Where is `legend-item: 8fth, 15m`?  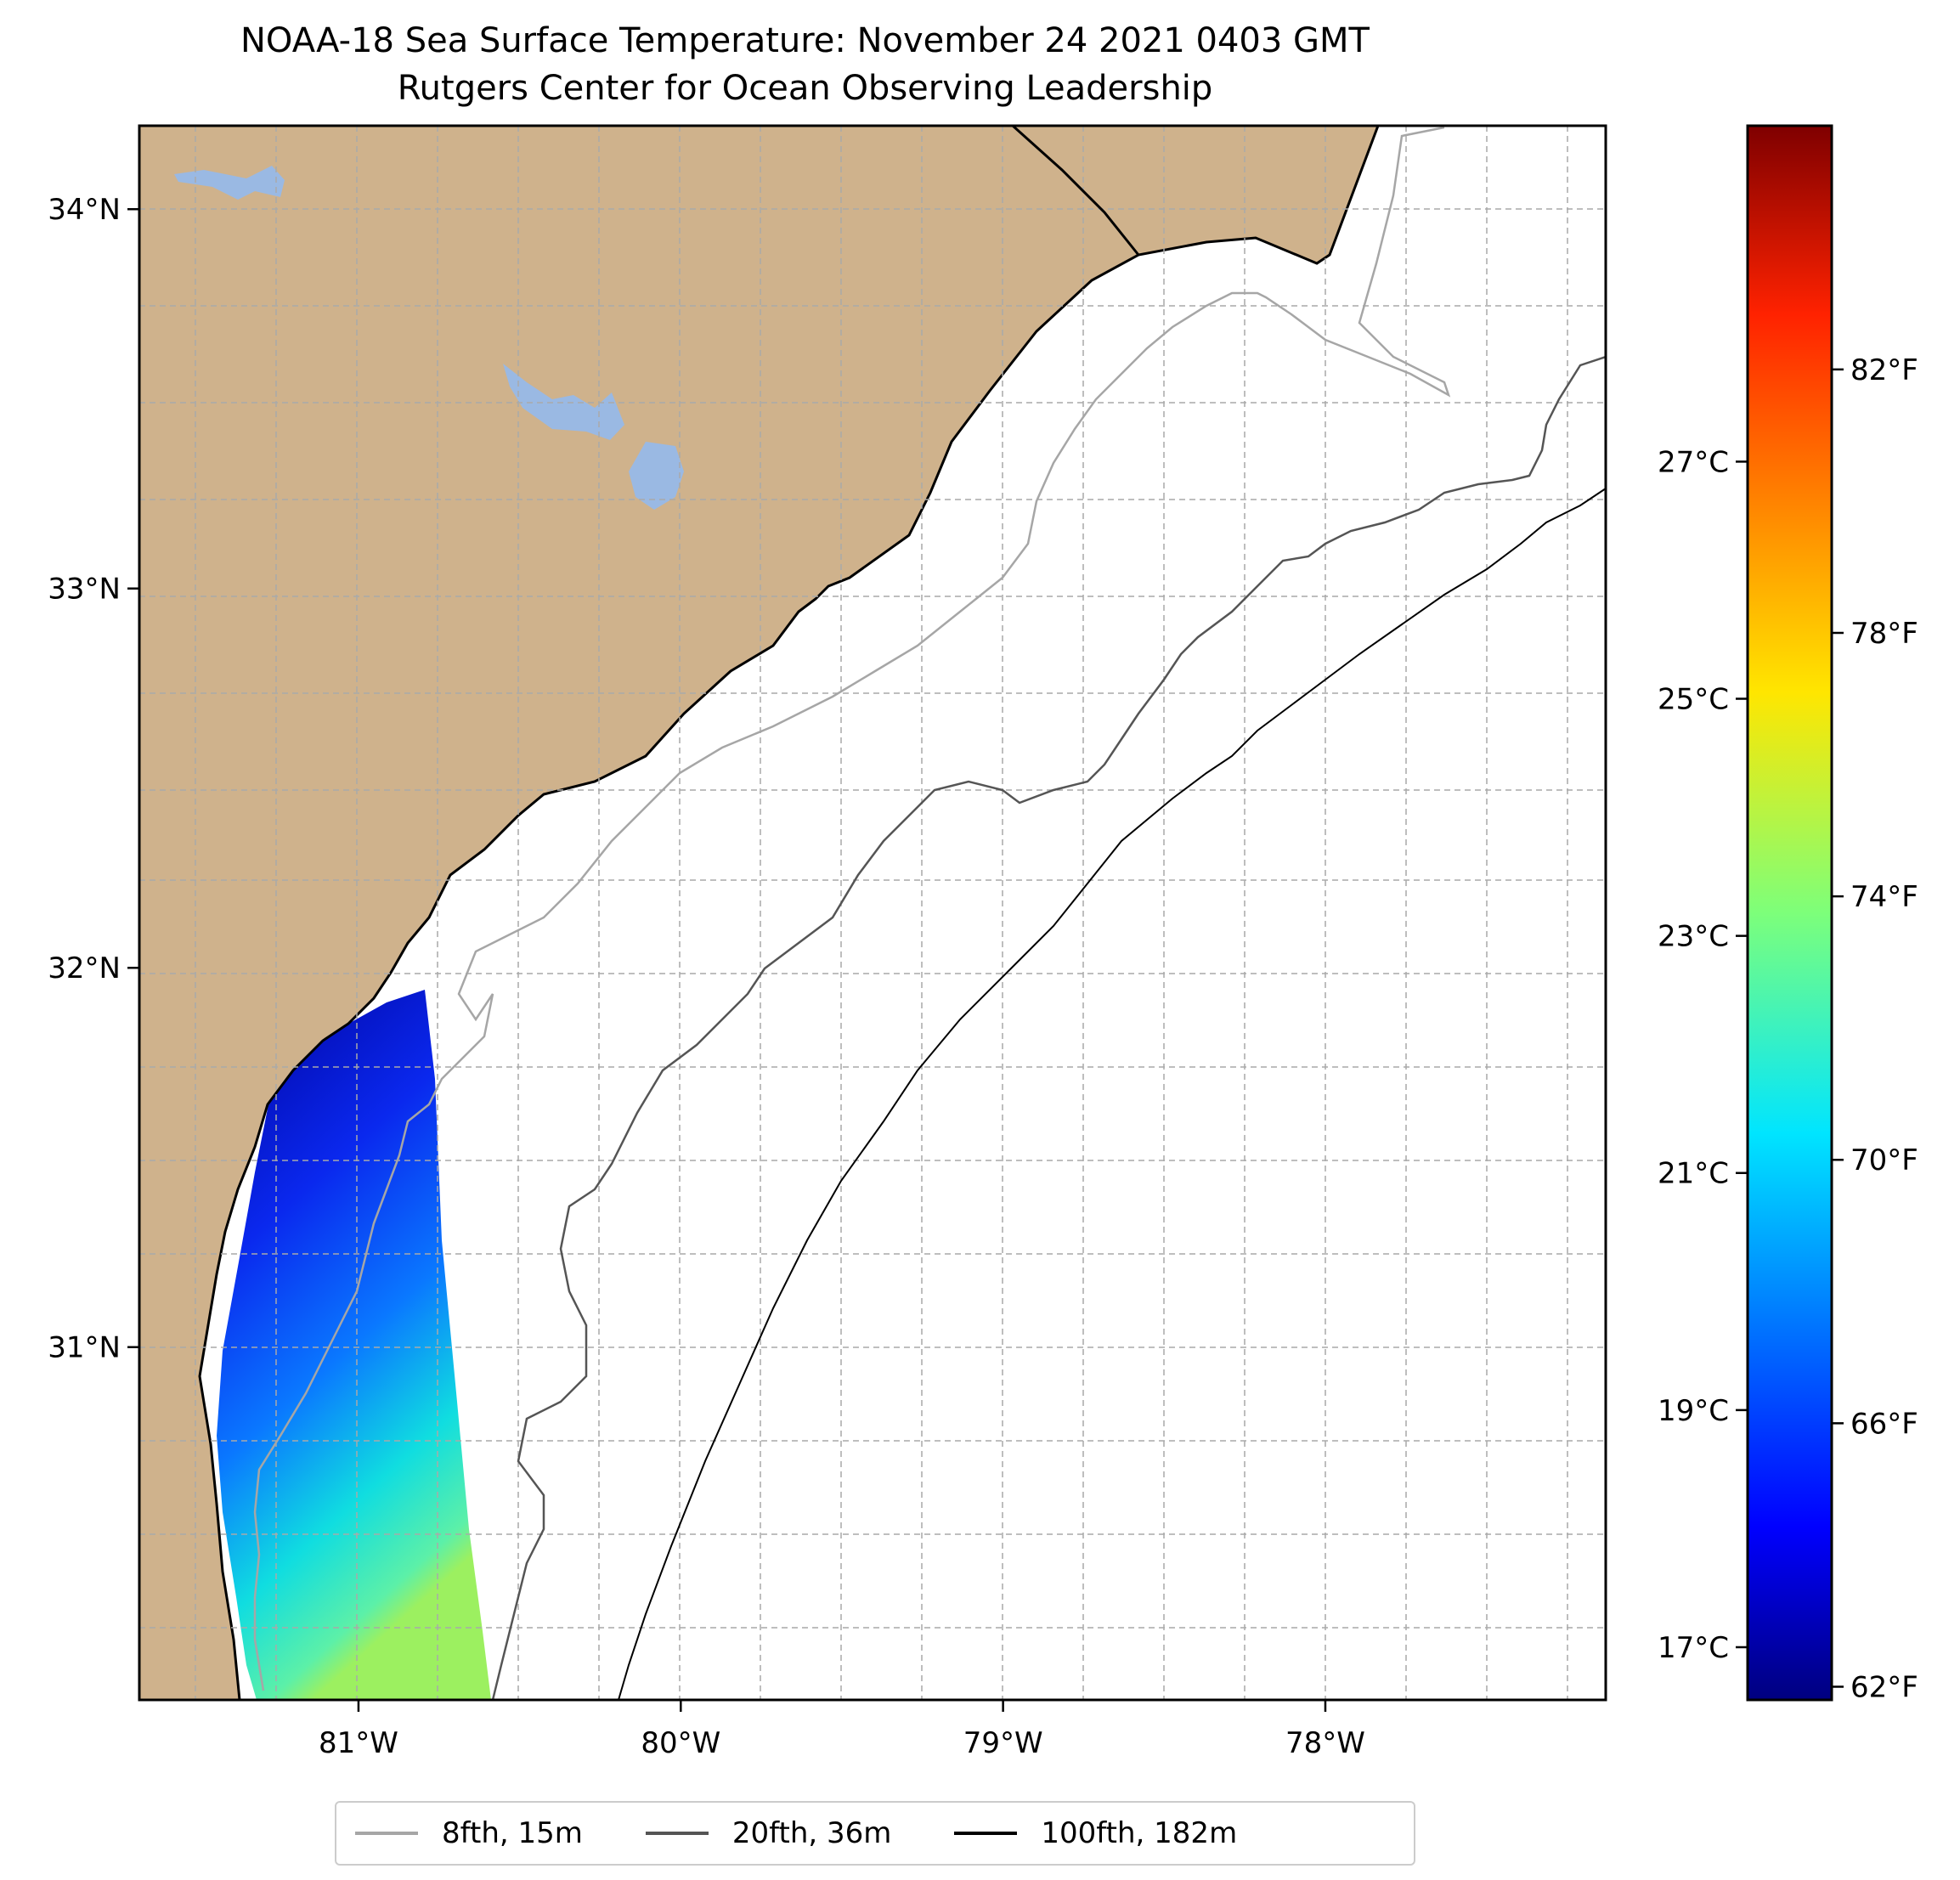 legend-item: 8fth, 15m is located at coordinates (469, 1833).